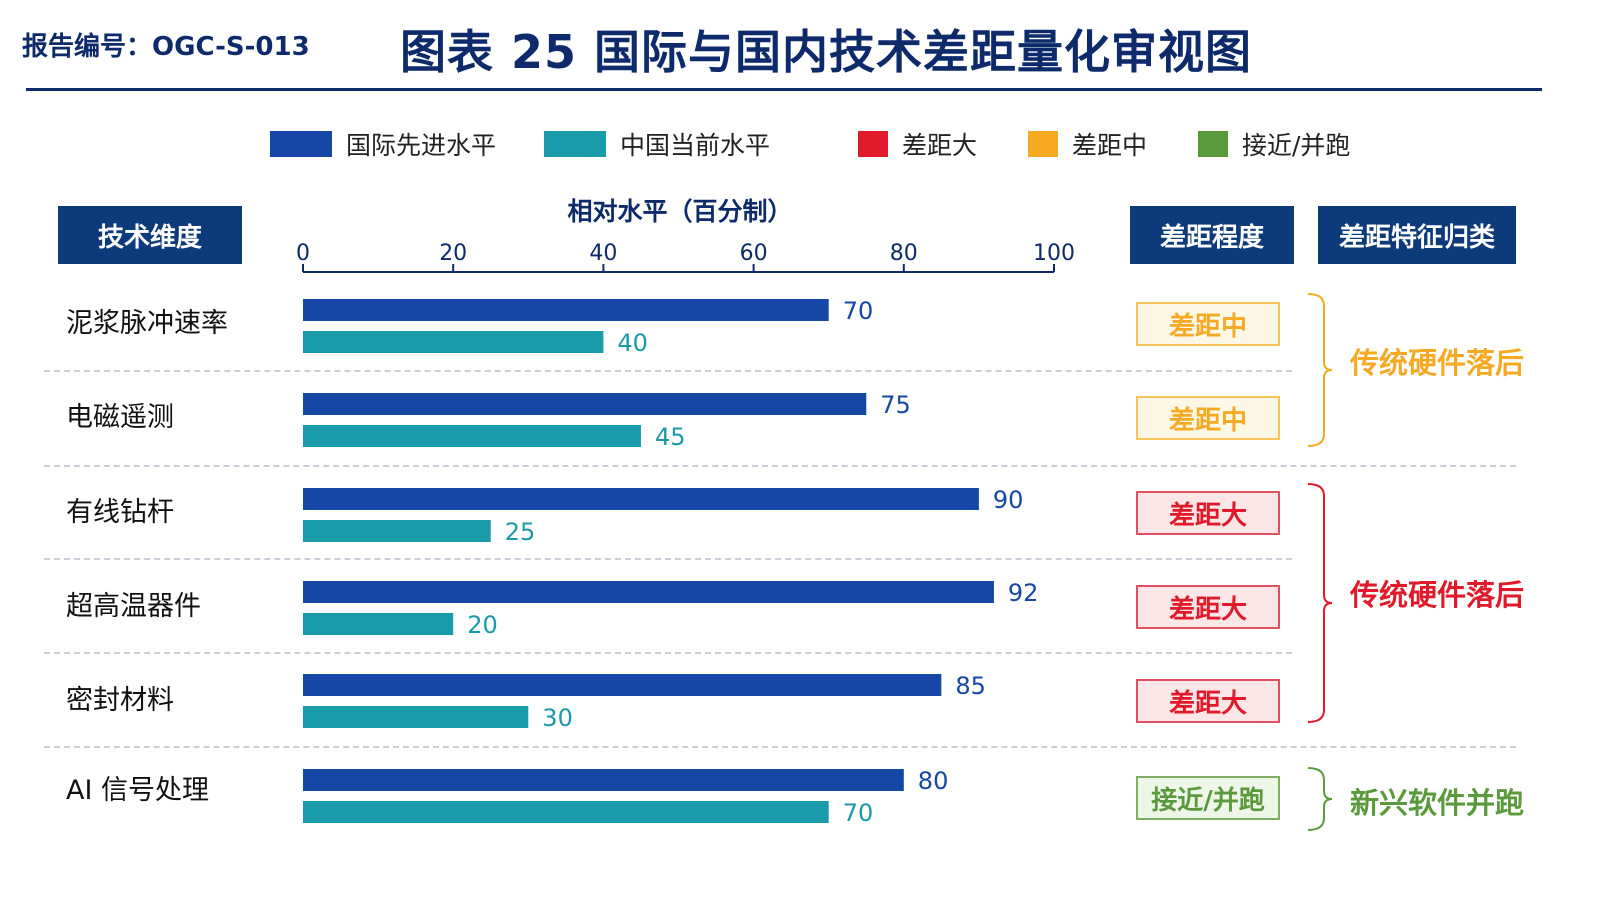 The image size is (1600, 900). What do you see at coordinates (421, 145) in the screenshot?
I see `legend-label: 国际先进水平` at bounding box center [421, 145].